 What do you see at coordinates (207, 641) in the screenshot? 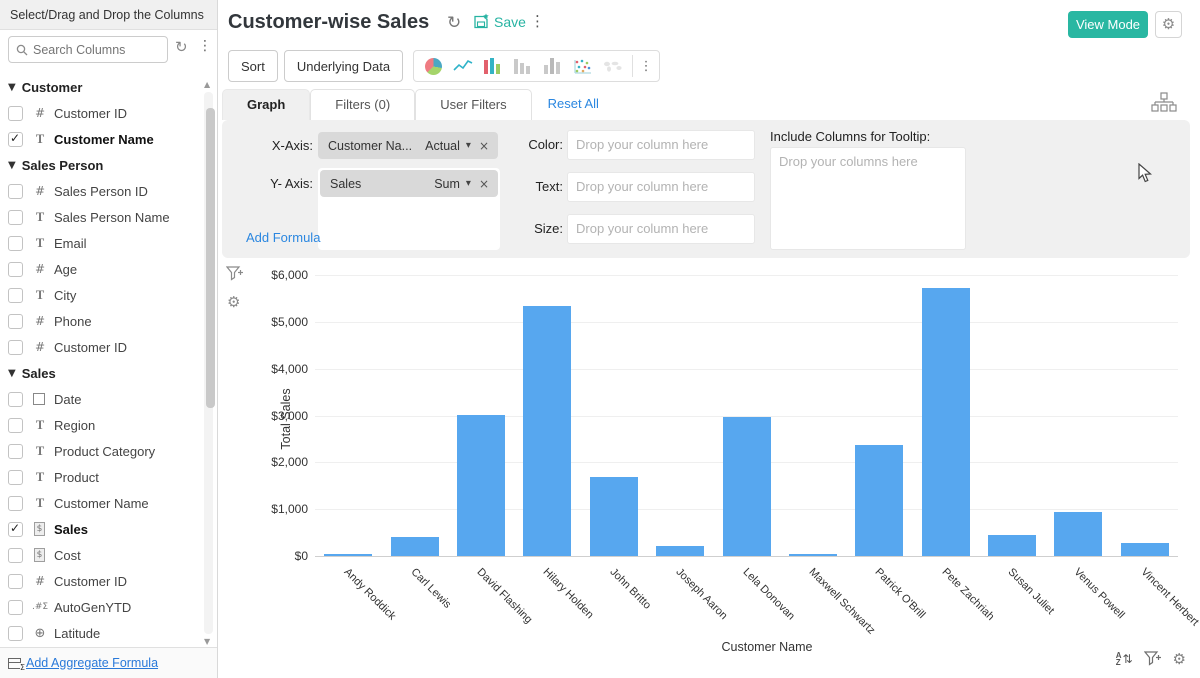
I see `scroll-down-icon: ▼` at bounding box center [207, 641].